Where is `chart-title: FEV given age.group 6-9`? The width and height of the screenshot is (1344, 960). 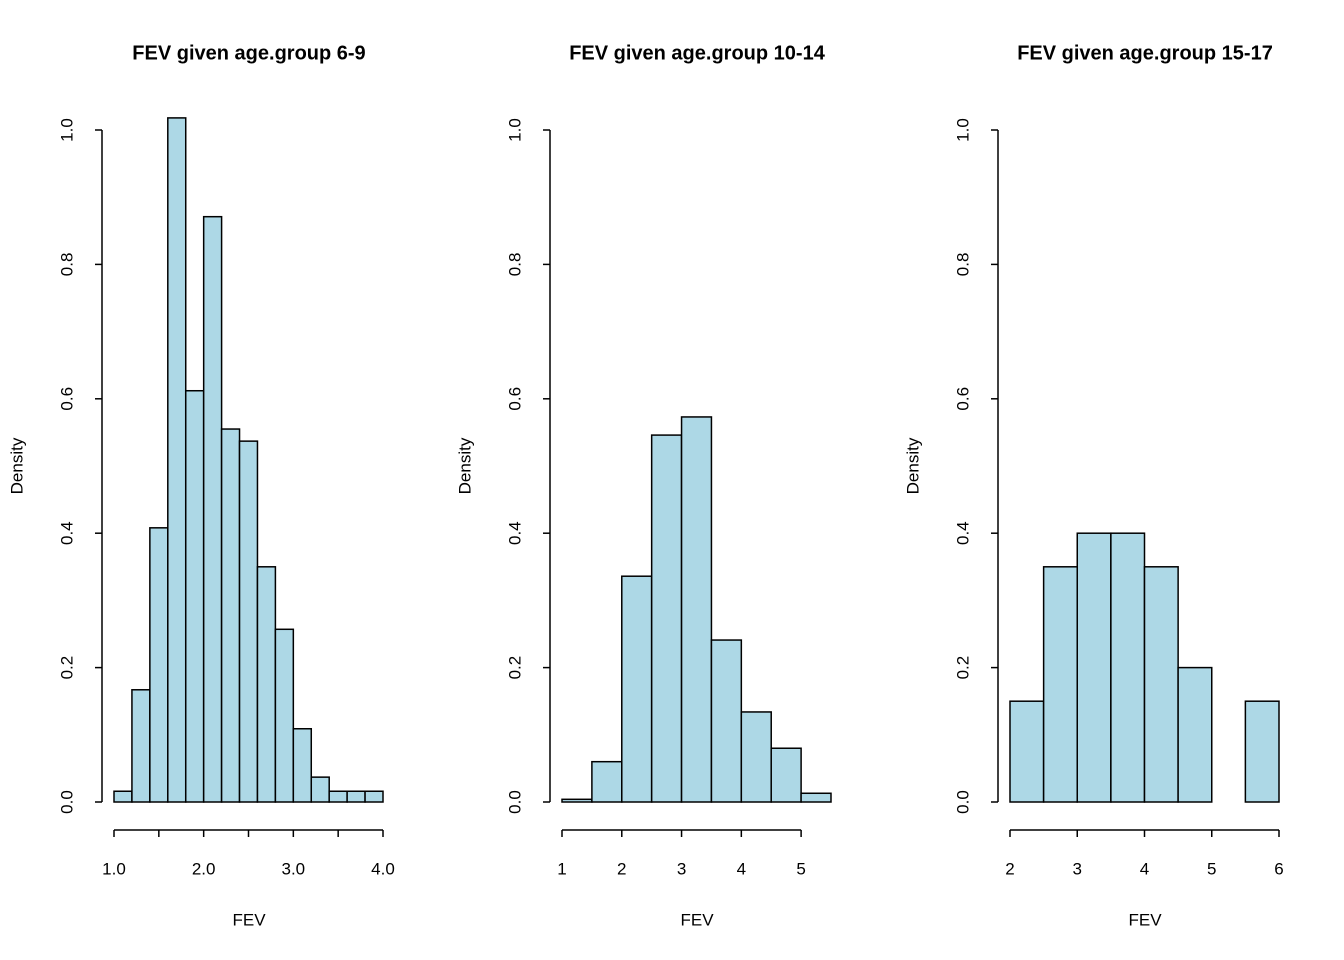
chart-title: FEV given age.group 6-9 is located at coordinates (248, 53).